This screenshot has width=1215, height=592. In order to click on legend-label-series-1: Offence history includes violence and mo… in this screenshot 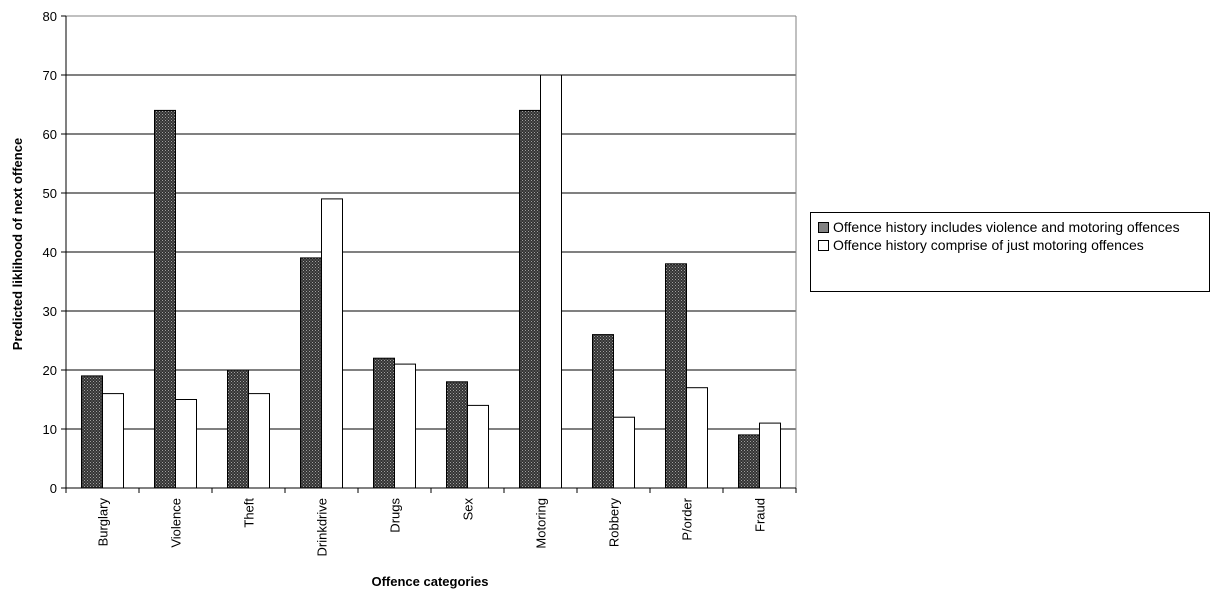, I will do `click(1006, 227)`.